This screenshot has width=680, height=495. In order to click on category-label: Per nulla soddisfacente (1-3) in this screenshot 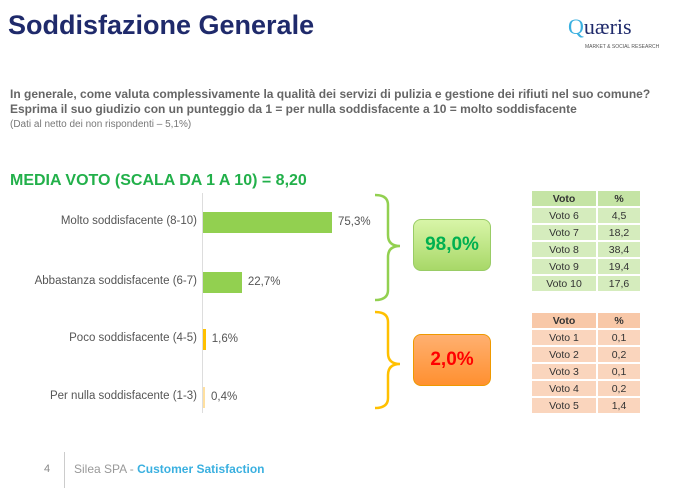, I will do `click(123, 396)`.